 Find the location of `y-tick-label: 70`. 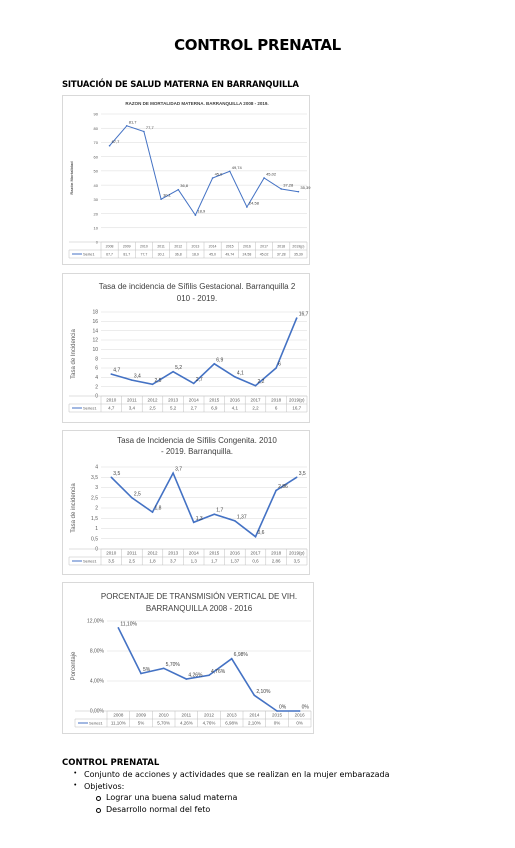

y-tick-label: 70 is located at coordinates (96, 142).